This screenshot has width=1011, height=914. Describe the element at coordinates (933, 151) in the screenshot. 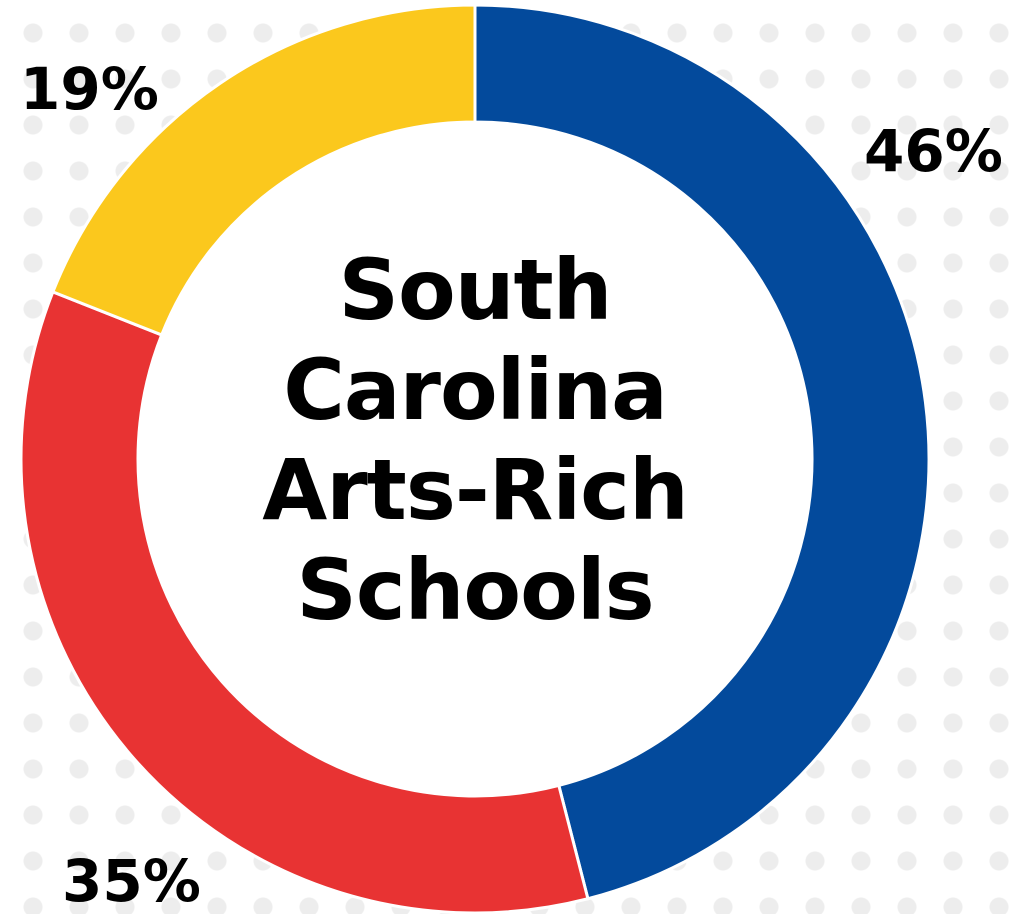

I see `slice-label-46: 46%` at that location.